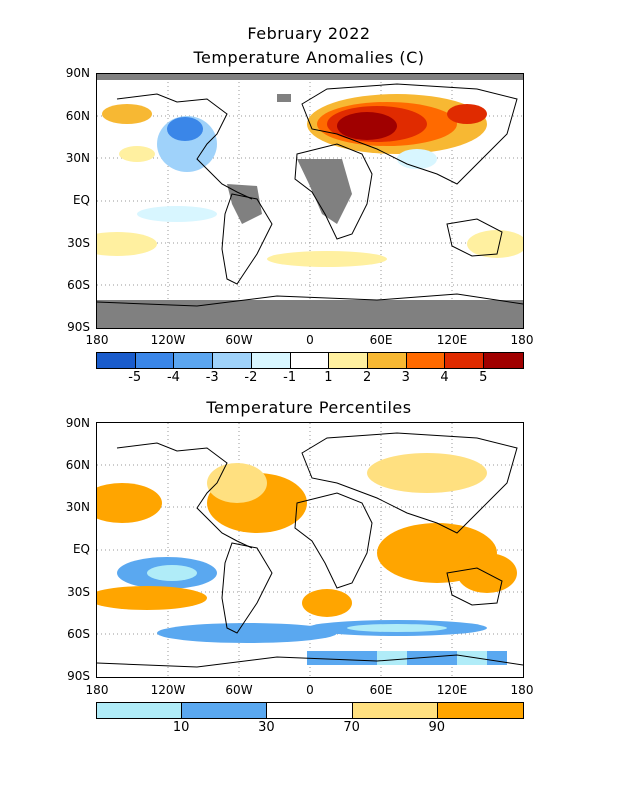  What do you see at coordinates (290, 377) in the screenshot?
I see `colorbar-label: -1` at bounding box center [290, 377].